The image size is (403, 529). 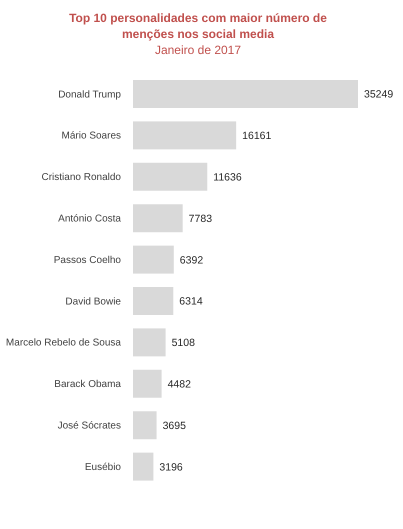 What do you see at coordinates (198, 50) in the screenshot?
I see `chart-subtitle: Janeiro de 2017` at bounding box center [198, 50].